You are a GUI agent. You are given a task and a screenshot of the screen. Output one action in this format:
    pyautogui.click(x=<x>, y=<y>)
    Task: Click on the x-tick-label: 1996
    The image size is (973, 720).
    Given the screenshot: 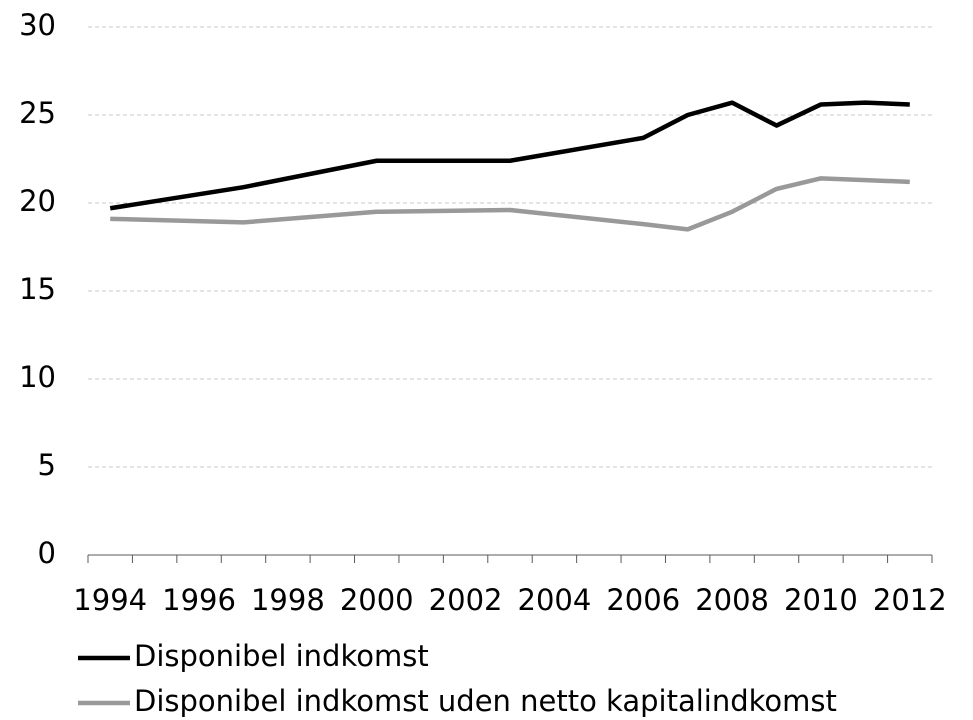 What is the action you would take?
    pyautogui.click(x=199, y=600)
    